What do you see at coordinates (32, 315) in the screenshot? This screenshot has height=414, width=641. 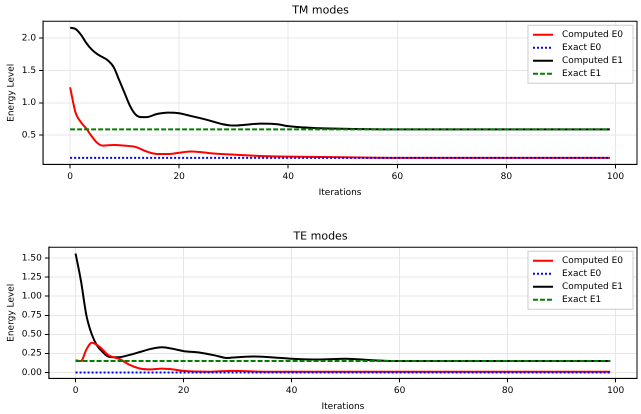 I see `y-tick-label: 0.75` at bounding box center [32, 315].